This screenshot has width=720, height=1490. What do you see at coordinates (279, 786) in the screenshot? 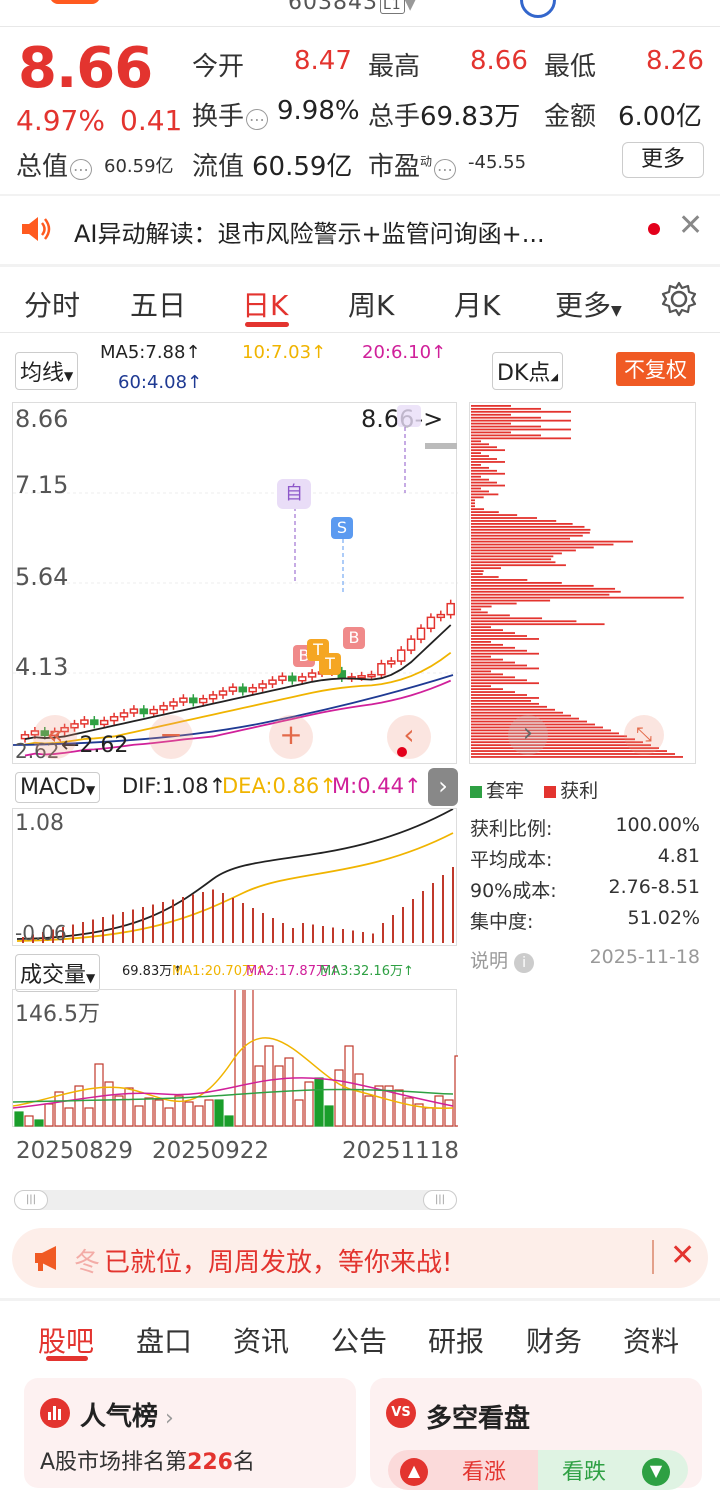
I see `macd-dea: DEA:0.86↑` at bounding box center [279, 786].